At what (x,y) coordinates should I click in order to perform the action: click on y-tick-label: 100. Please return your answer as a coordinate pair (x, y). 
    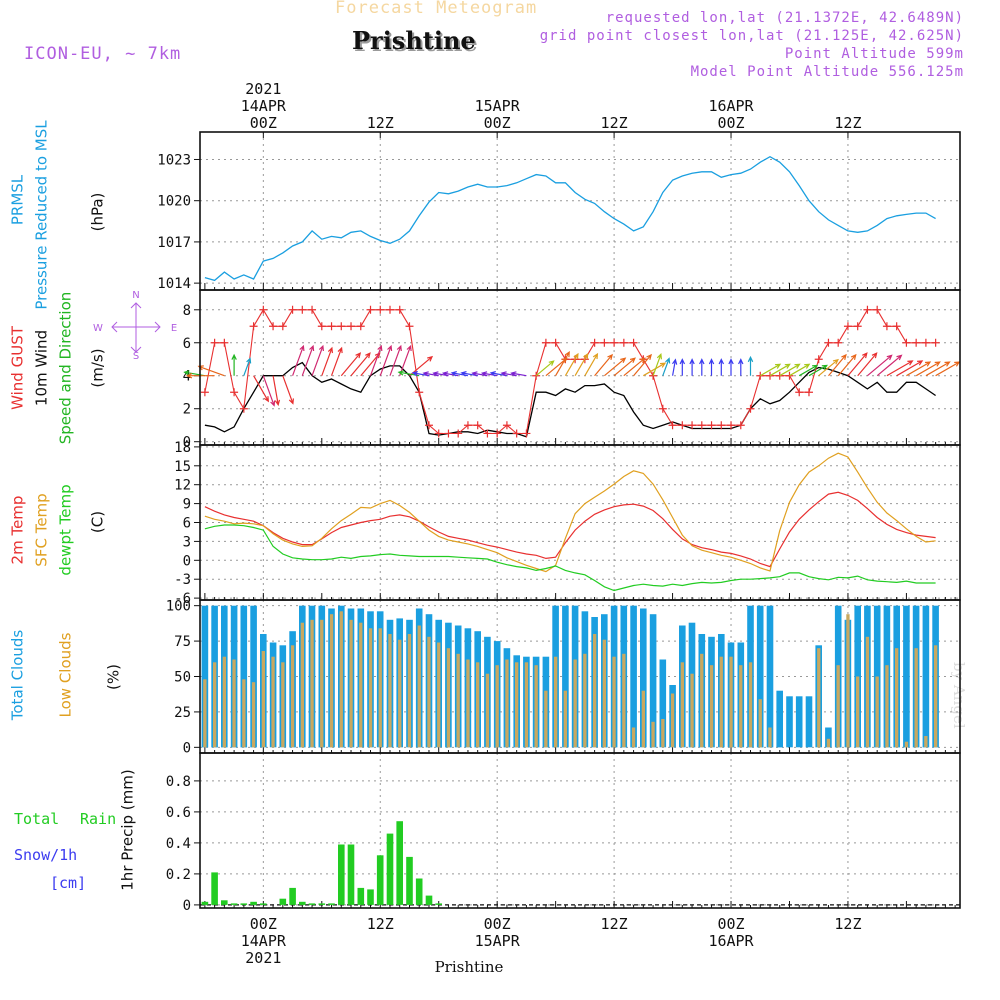
    Looking at the image, I should click on (178, 607).